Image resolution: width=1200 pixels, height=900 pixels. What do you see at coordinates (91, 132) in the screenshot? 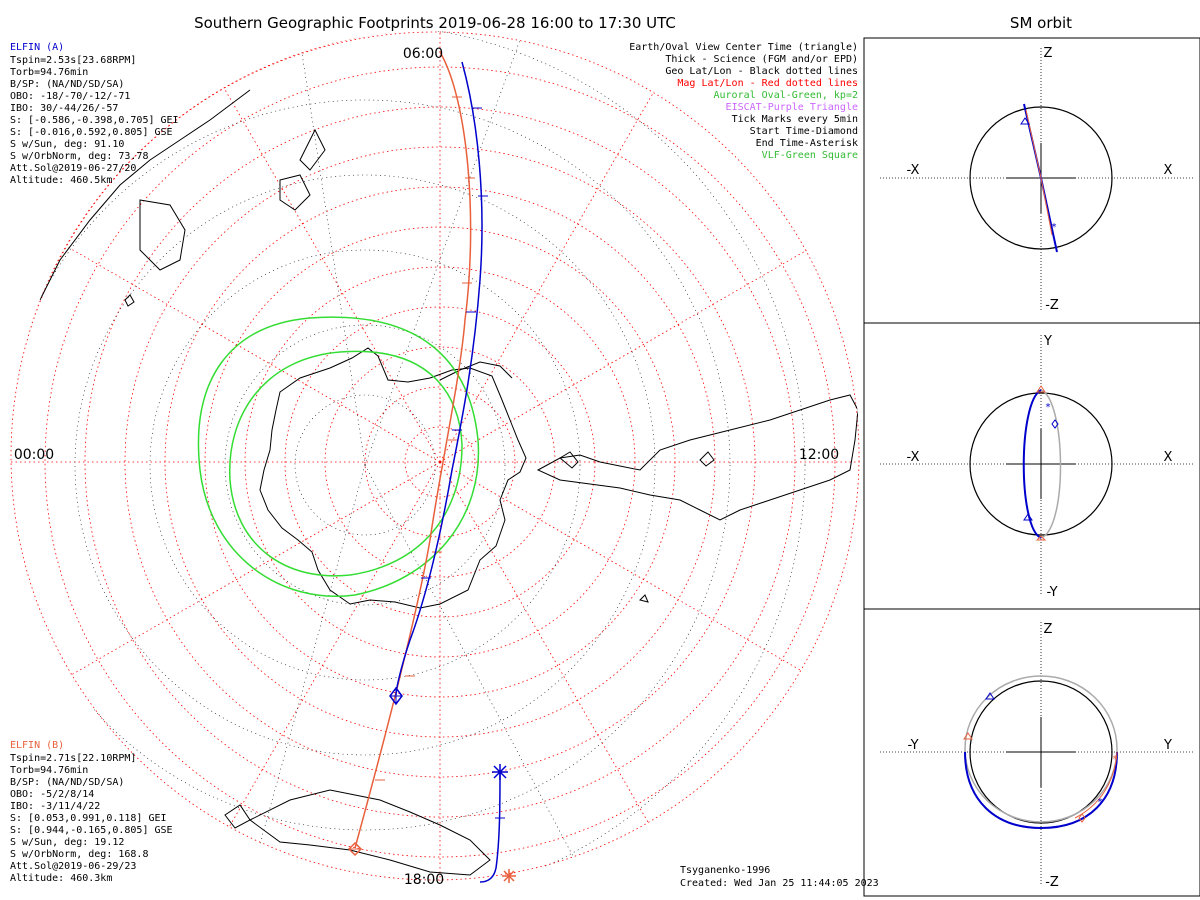
I see `sat-a-line: S: [-0.016,0.592,0.805] GSE` at bounding box center [91, 132].